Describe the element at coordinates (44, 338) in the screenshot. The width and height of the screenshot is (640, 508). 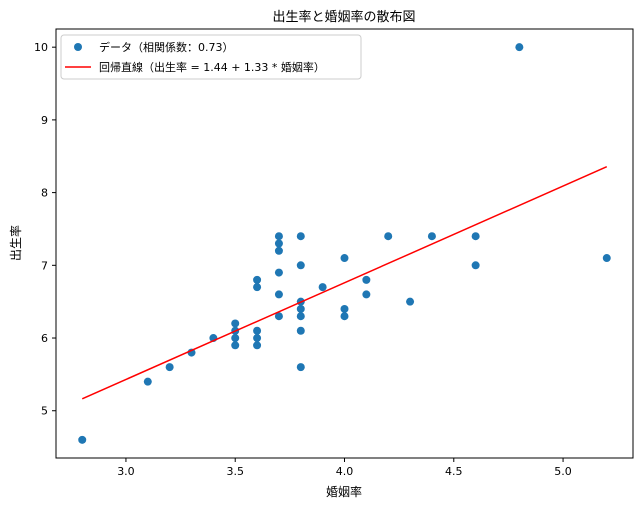
I see `y-tick-label: 6` at that location.